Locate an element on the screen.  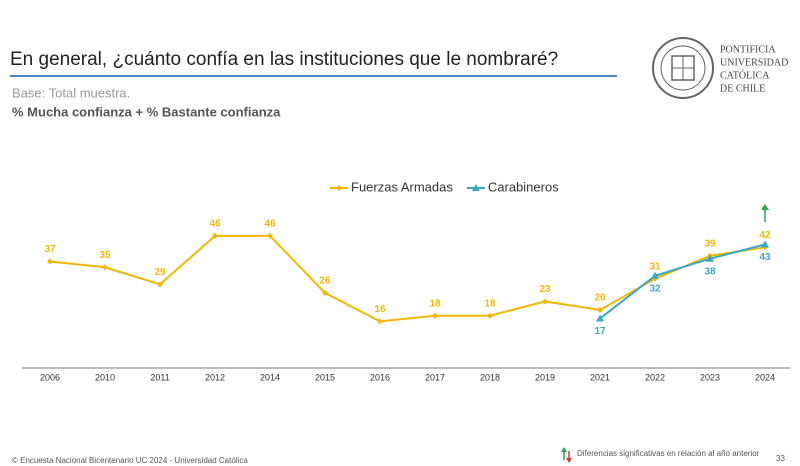
x-tick-label: 2011 is located at coordinates (159, 377).